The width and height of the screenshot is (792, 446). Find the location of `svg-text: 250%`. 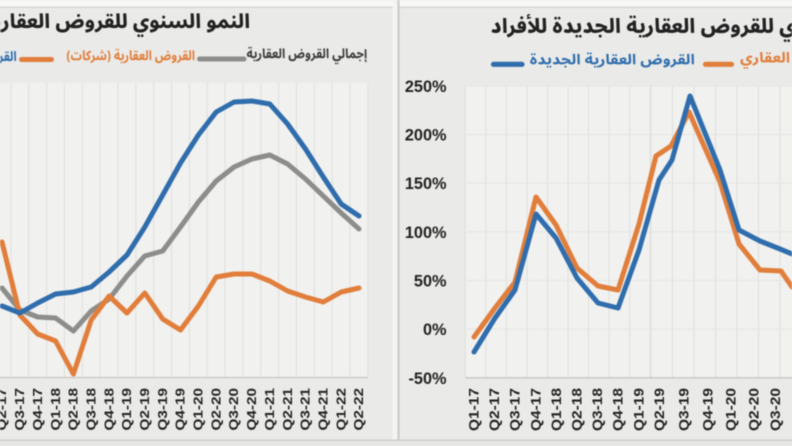

svg-text: 250% is located at coordinates (426, 87).